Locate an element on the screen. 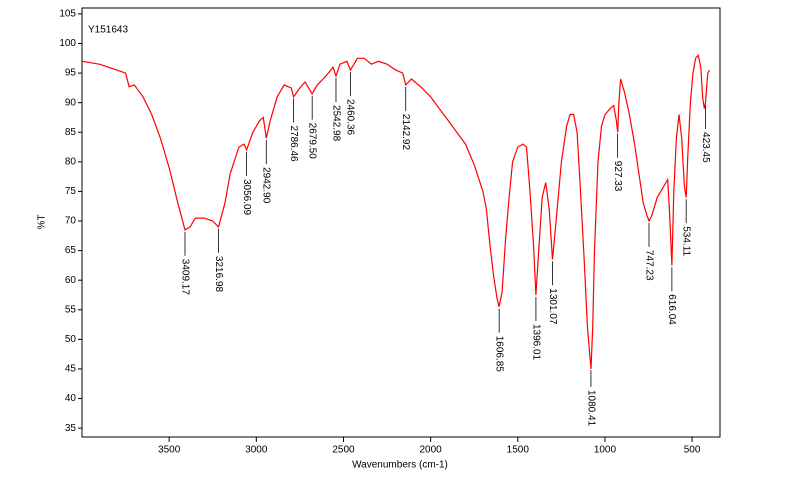 This screenshot has height=477, width=800. peak-label: 534.11 is located at coordinates (686, 241).